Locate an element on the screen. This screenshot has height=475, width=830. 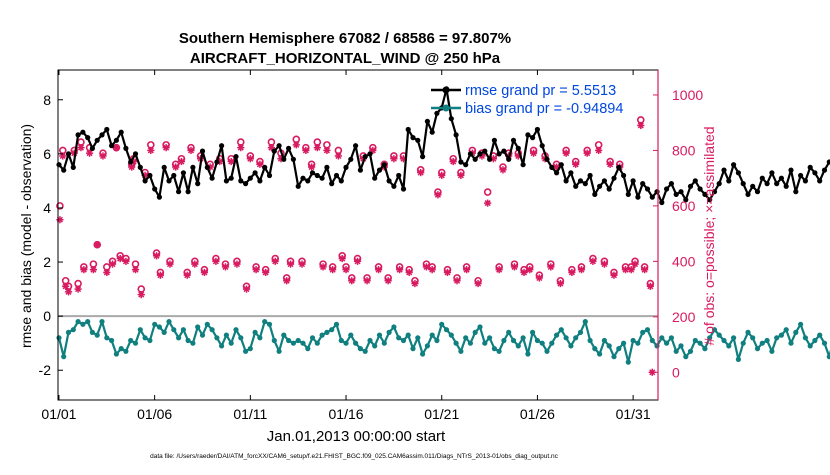
x-tick-label: 01/31 is located at coordinates (633, 414).